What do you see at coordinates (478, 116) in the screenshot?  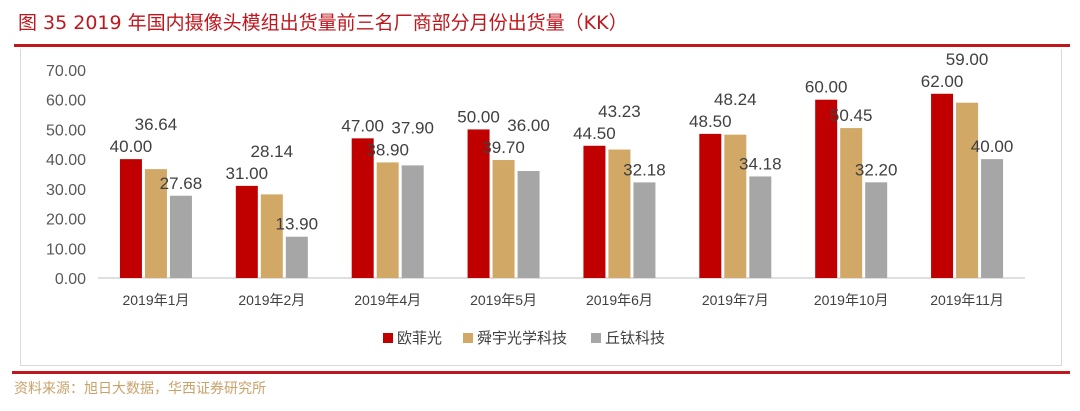 I see `data-label: 50.00` at bounding box center [478, 116].